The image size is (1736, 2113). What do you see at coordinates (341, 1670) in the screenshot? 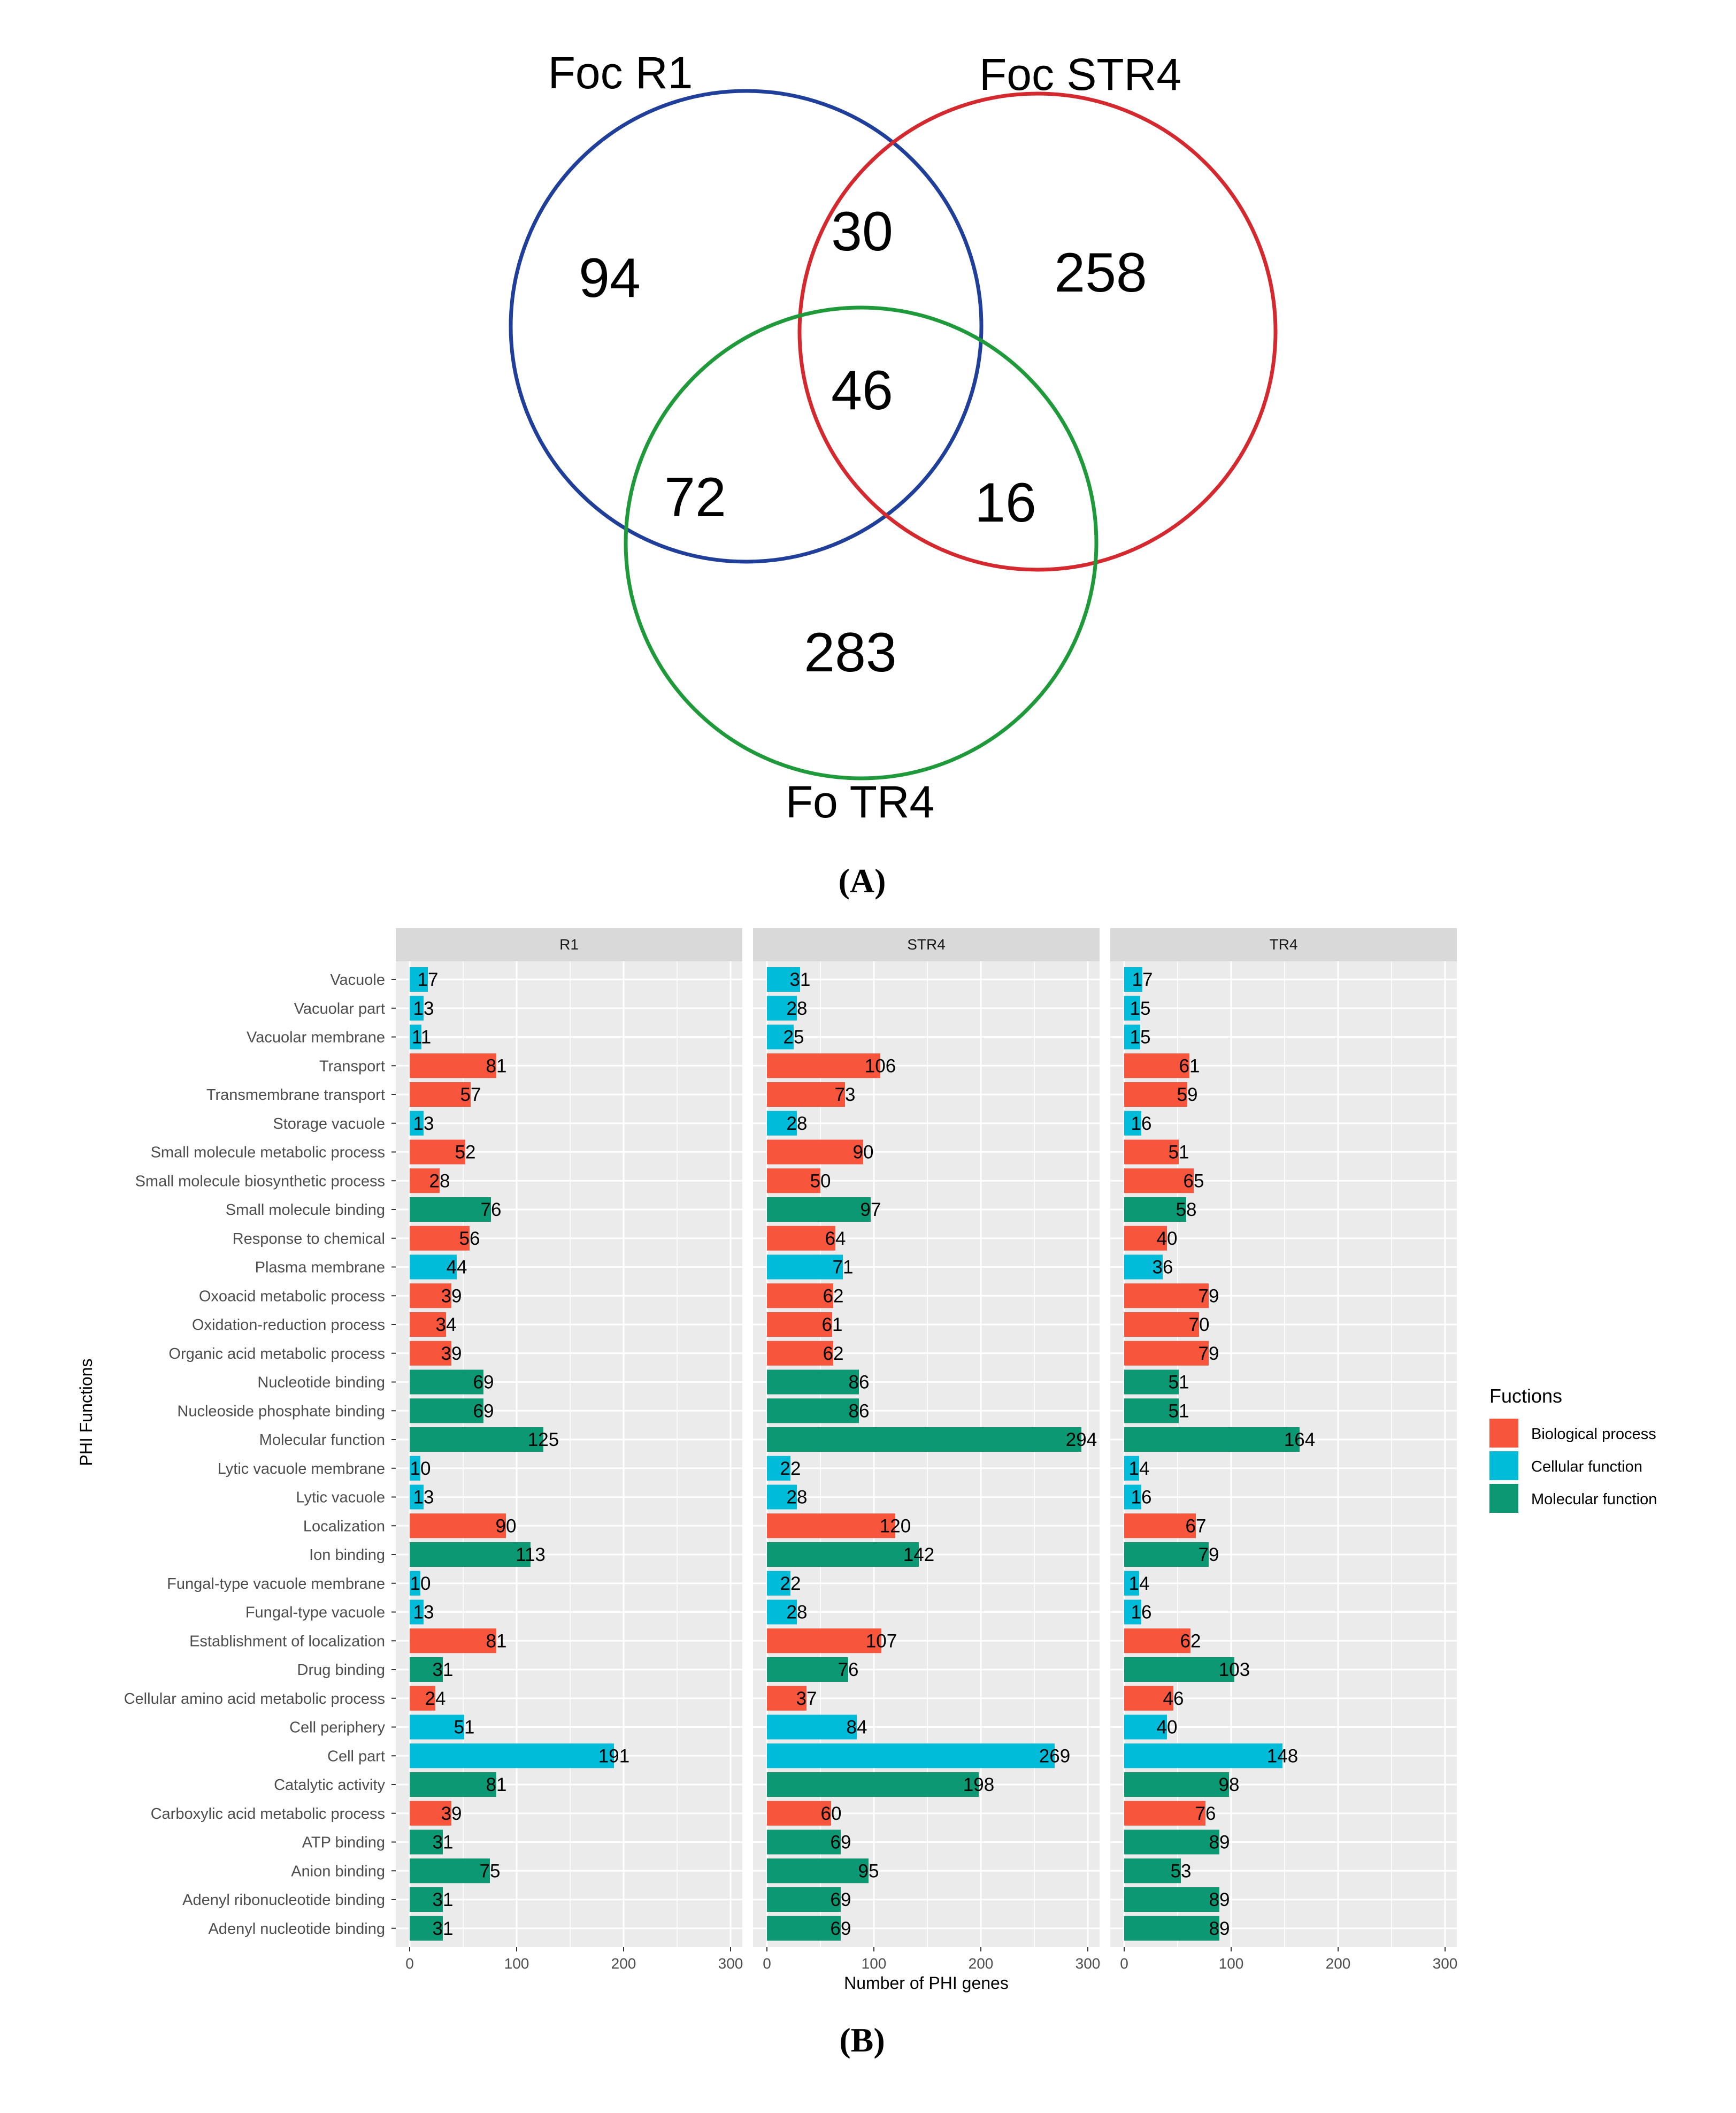
I see `category-label: Drug binding` at bounding box center [341, 1670].